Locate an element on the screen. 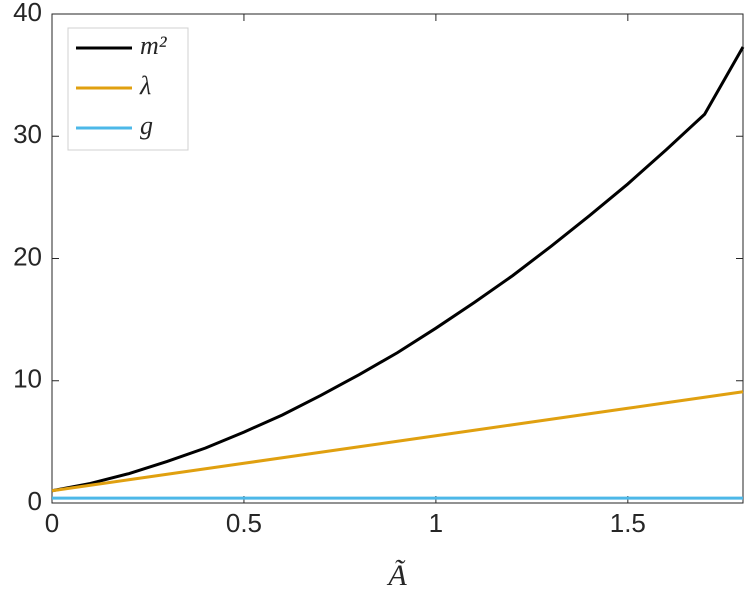 The image size is (747, 597). legend-label: λ is located at coordinates (145, 85).